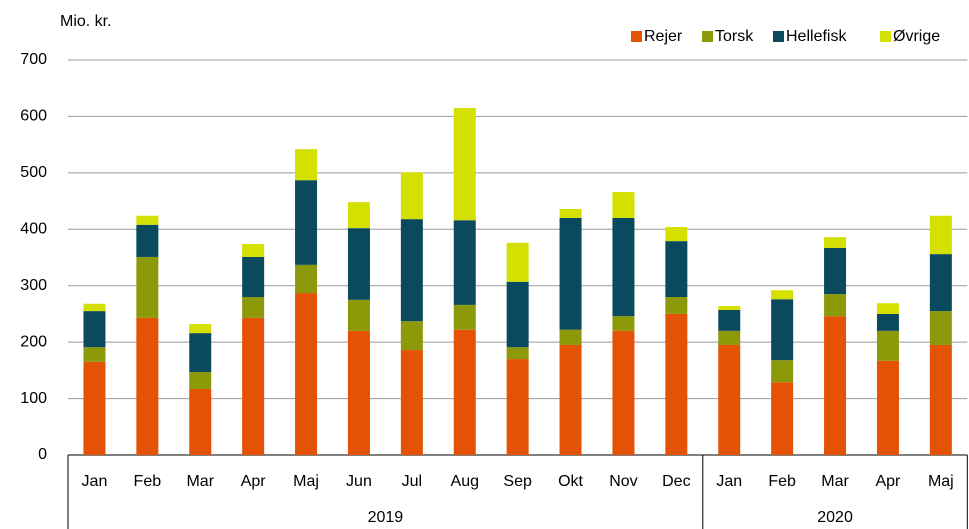  Describe the element at coordinates (916, 36) in the screenshot. I see `legend-label: Øvrige` at that location.